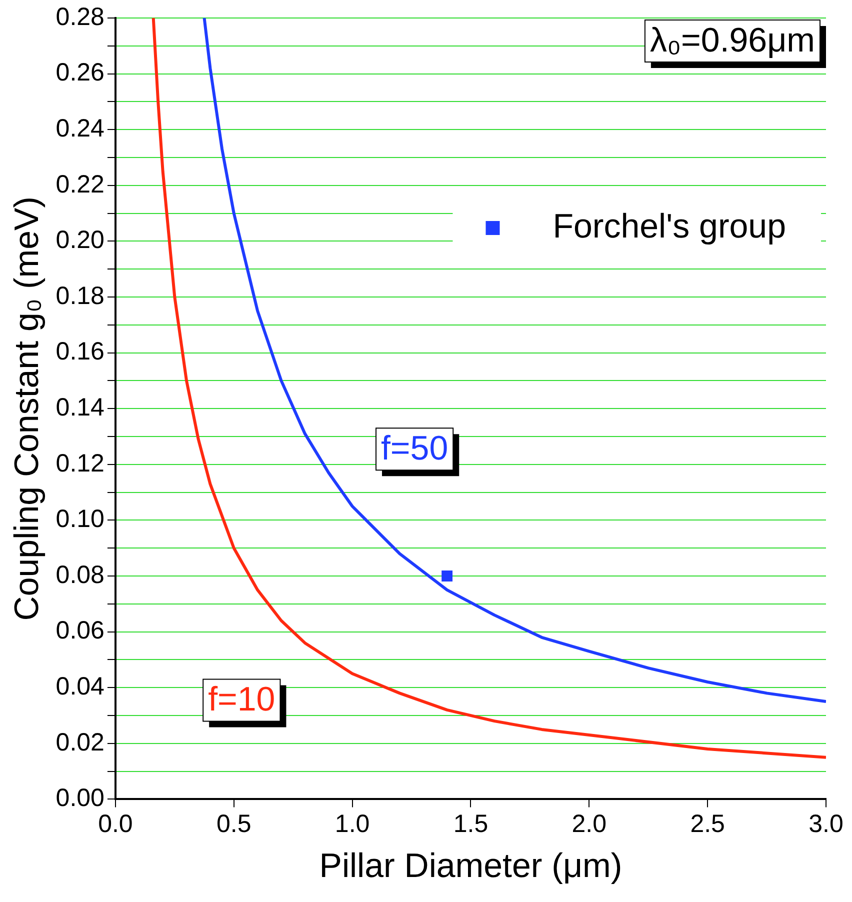  What do you see at coordinates (470, 865) in the screenshot?
I see `x-axis-title: Pillar Diameter (μm)` at bounding box center [470, 865].